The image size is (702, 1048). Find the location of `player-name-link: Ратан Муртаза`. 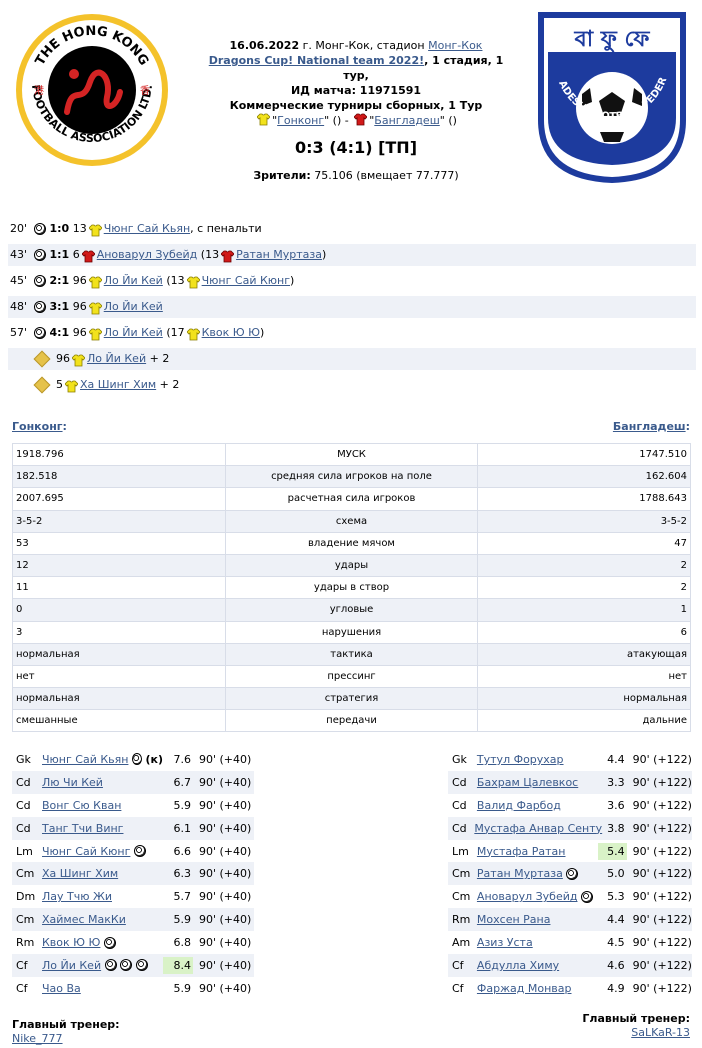

player-name-link: Ратан Муртаза is located at coordinates (519, 874).